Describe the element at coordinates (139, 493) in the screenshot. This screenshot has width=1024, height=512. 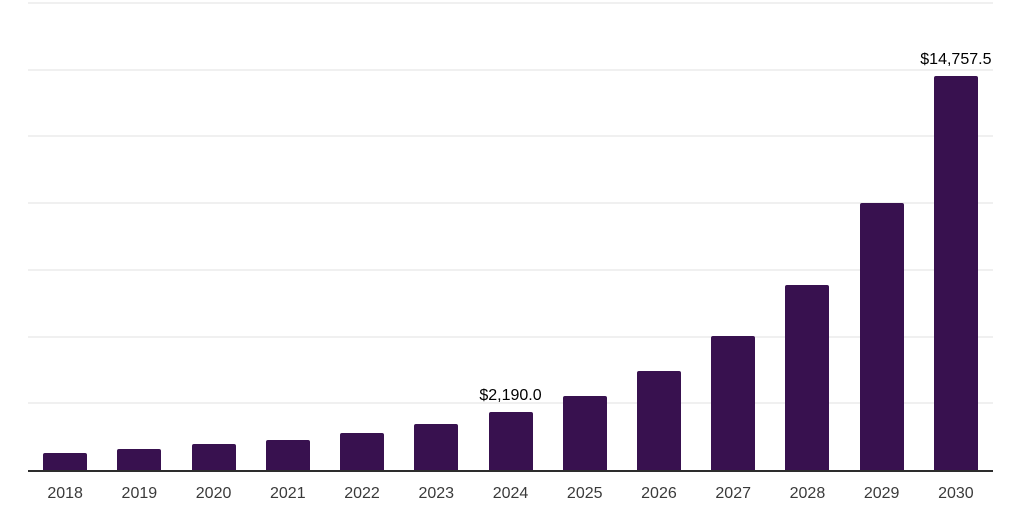
I see `x-tick-2019: 2019` at that location.